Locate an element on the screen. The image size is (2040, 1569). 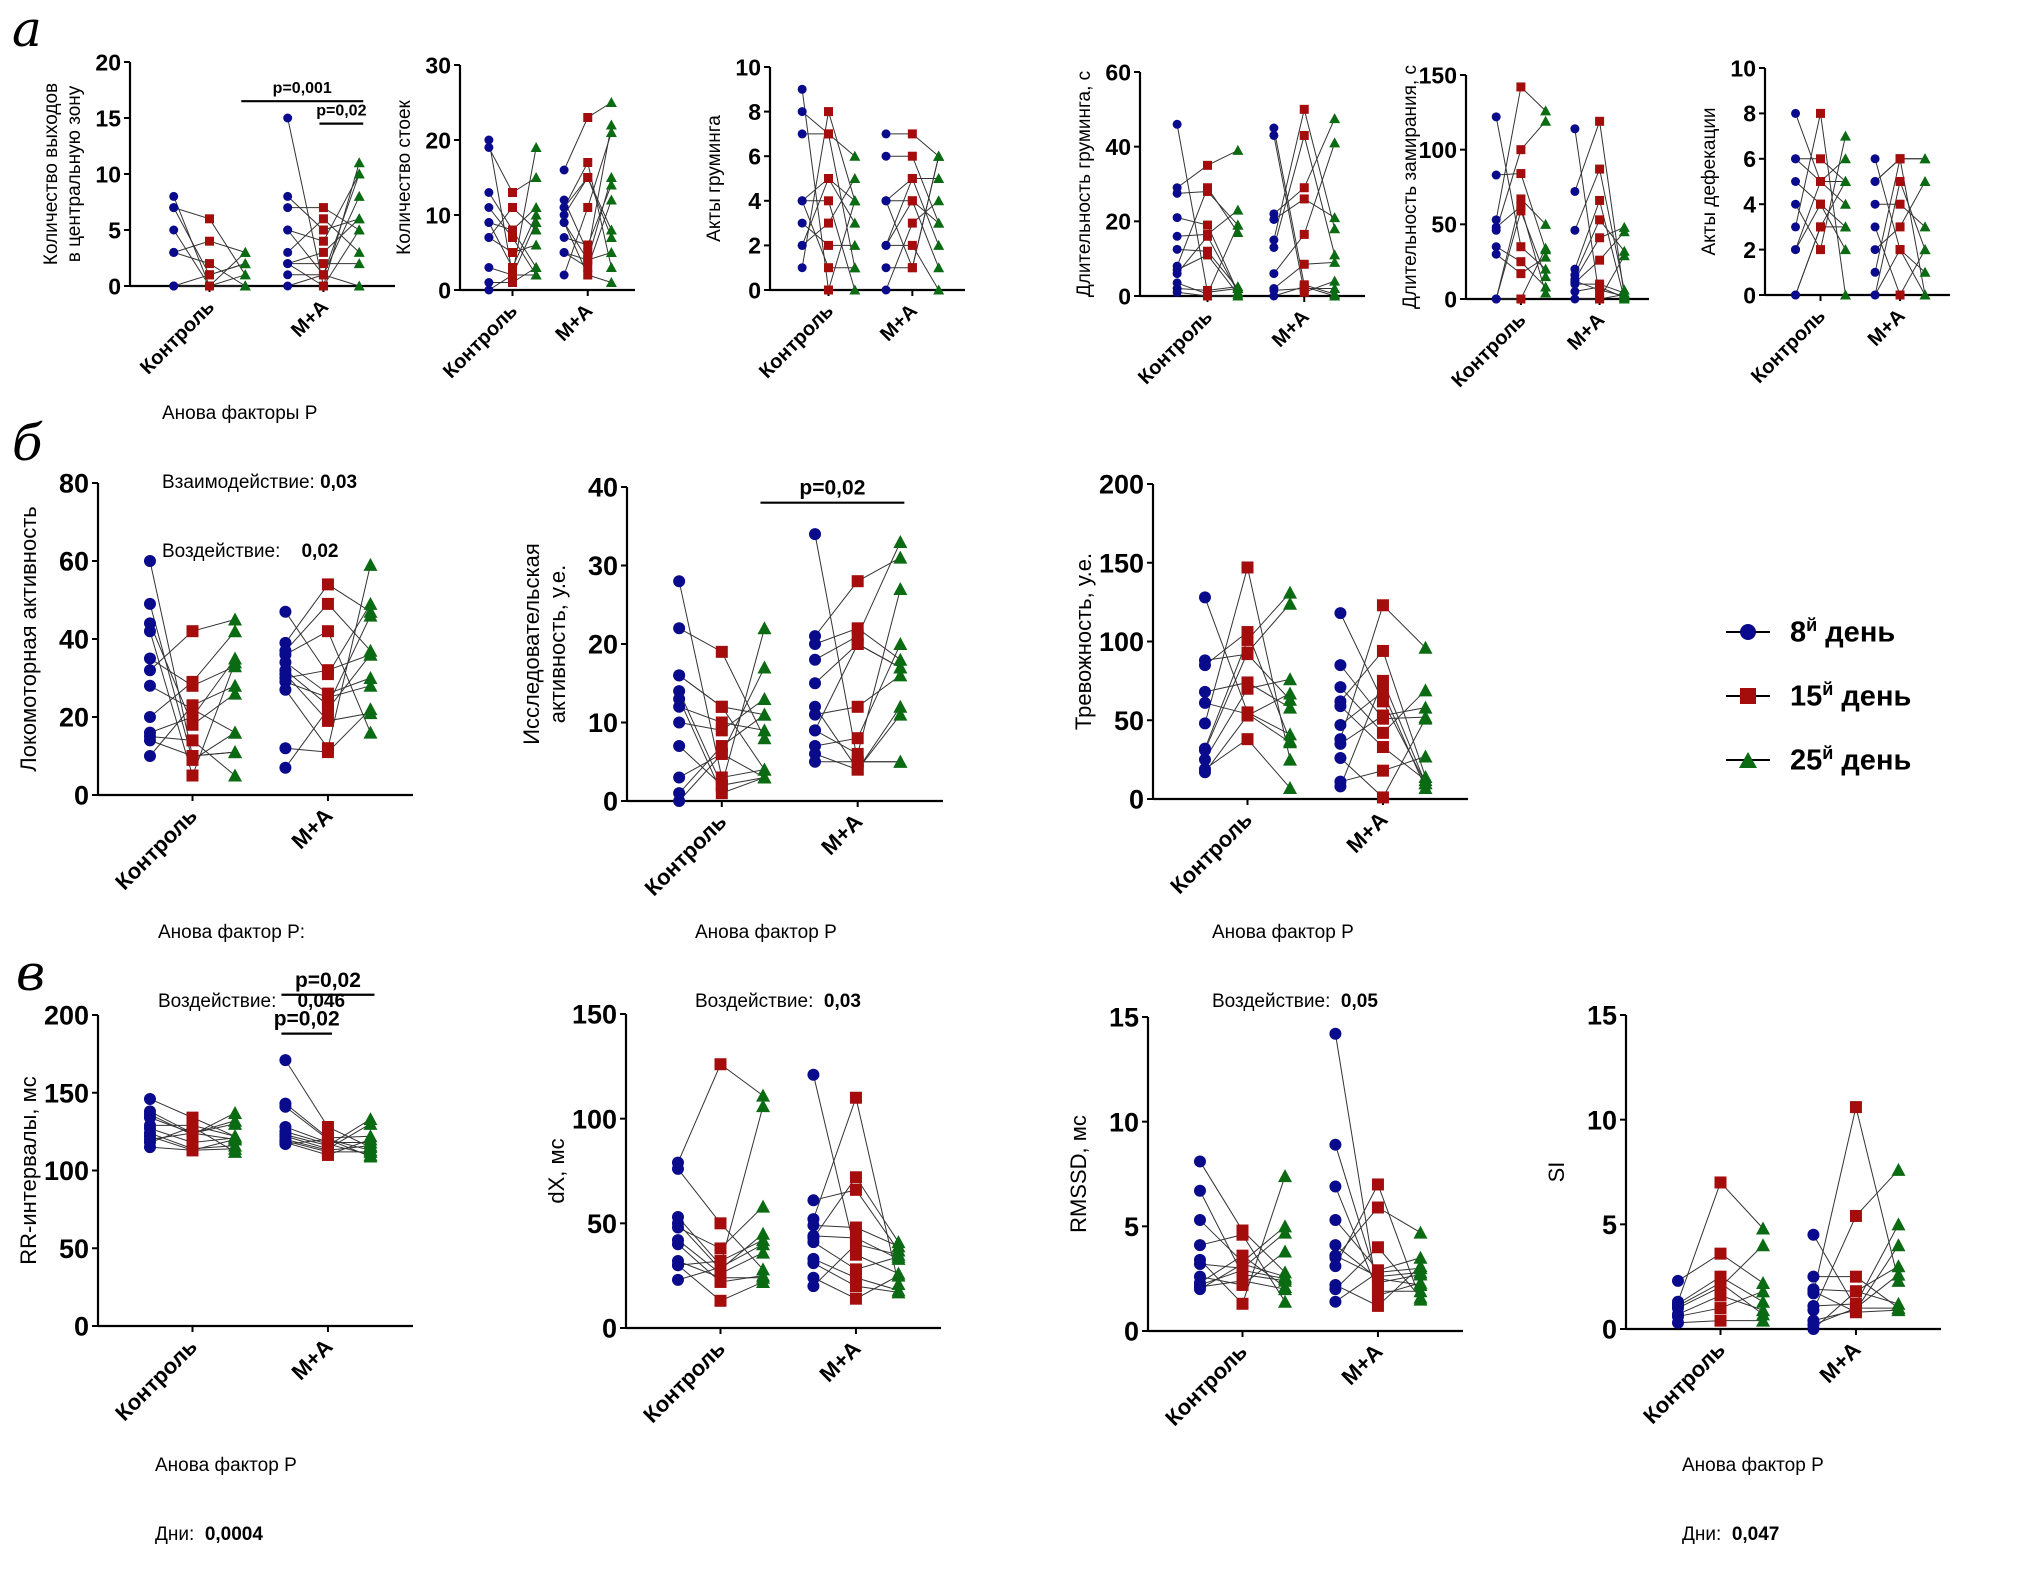
panel-letter-b: б is located at coordinates (27, 443).